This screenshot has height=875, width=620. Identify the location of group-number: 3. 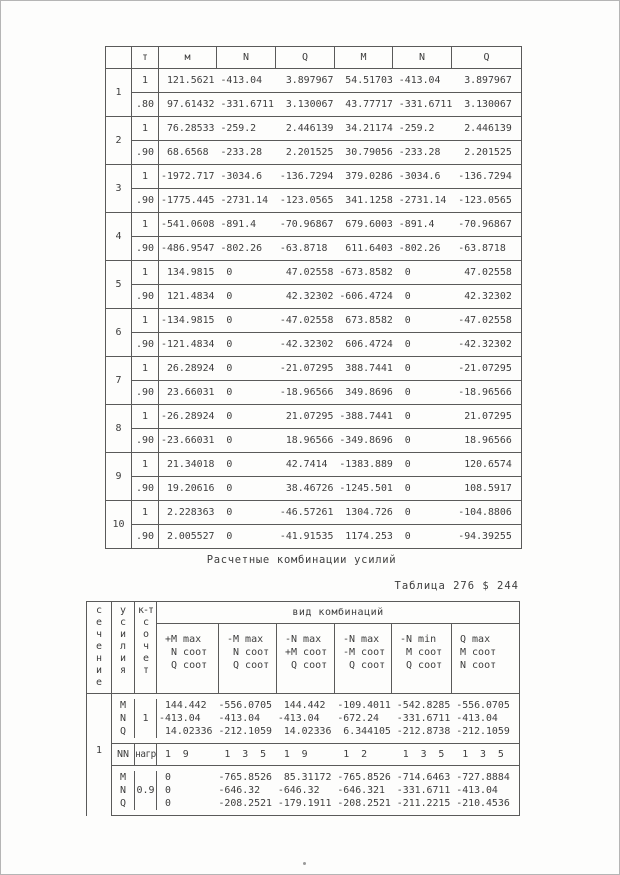
(119, 188).